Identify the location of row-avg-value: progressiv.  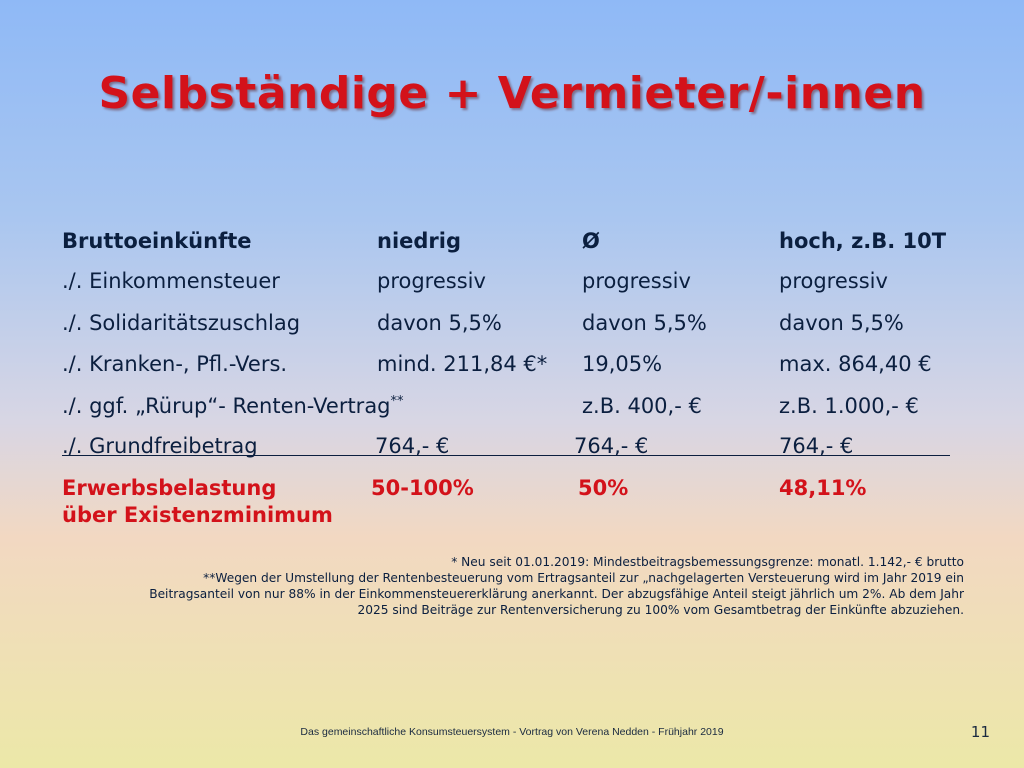
(636, 281).